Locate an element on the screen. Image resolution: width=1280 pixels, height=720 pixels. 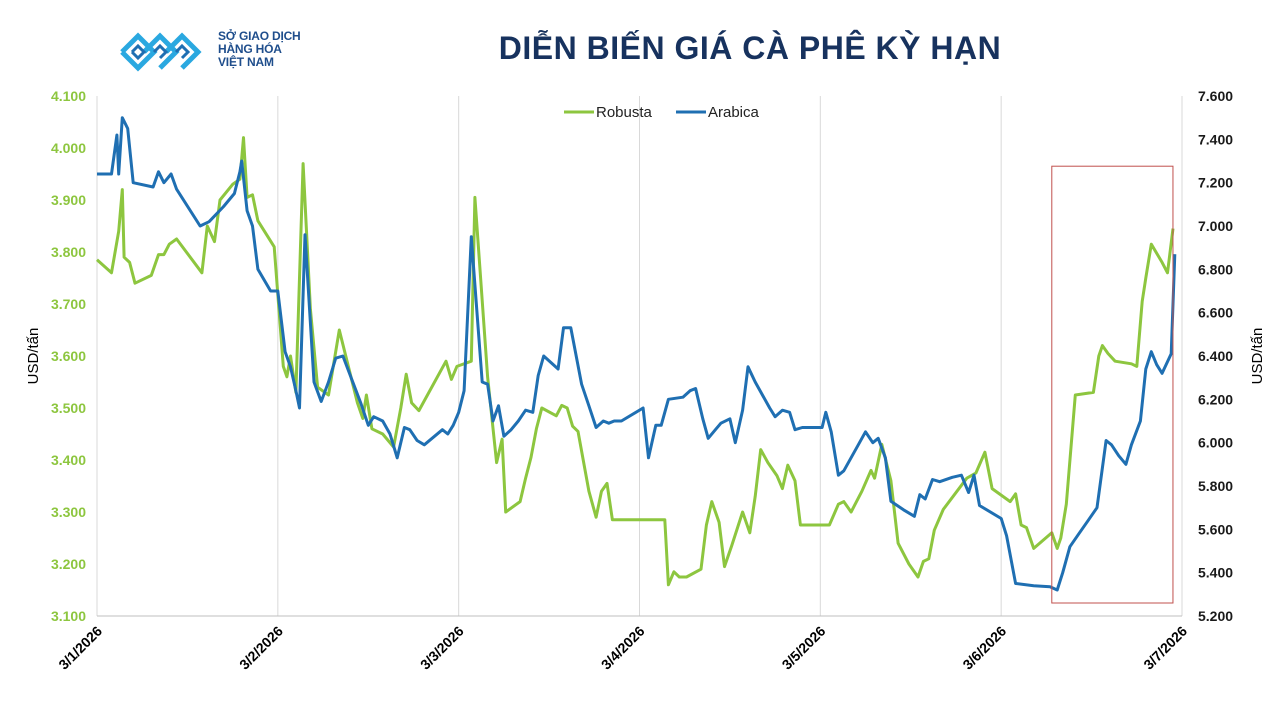
left-tick-label: 3.800 is located at coordinates (68, 252).